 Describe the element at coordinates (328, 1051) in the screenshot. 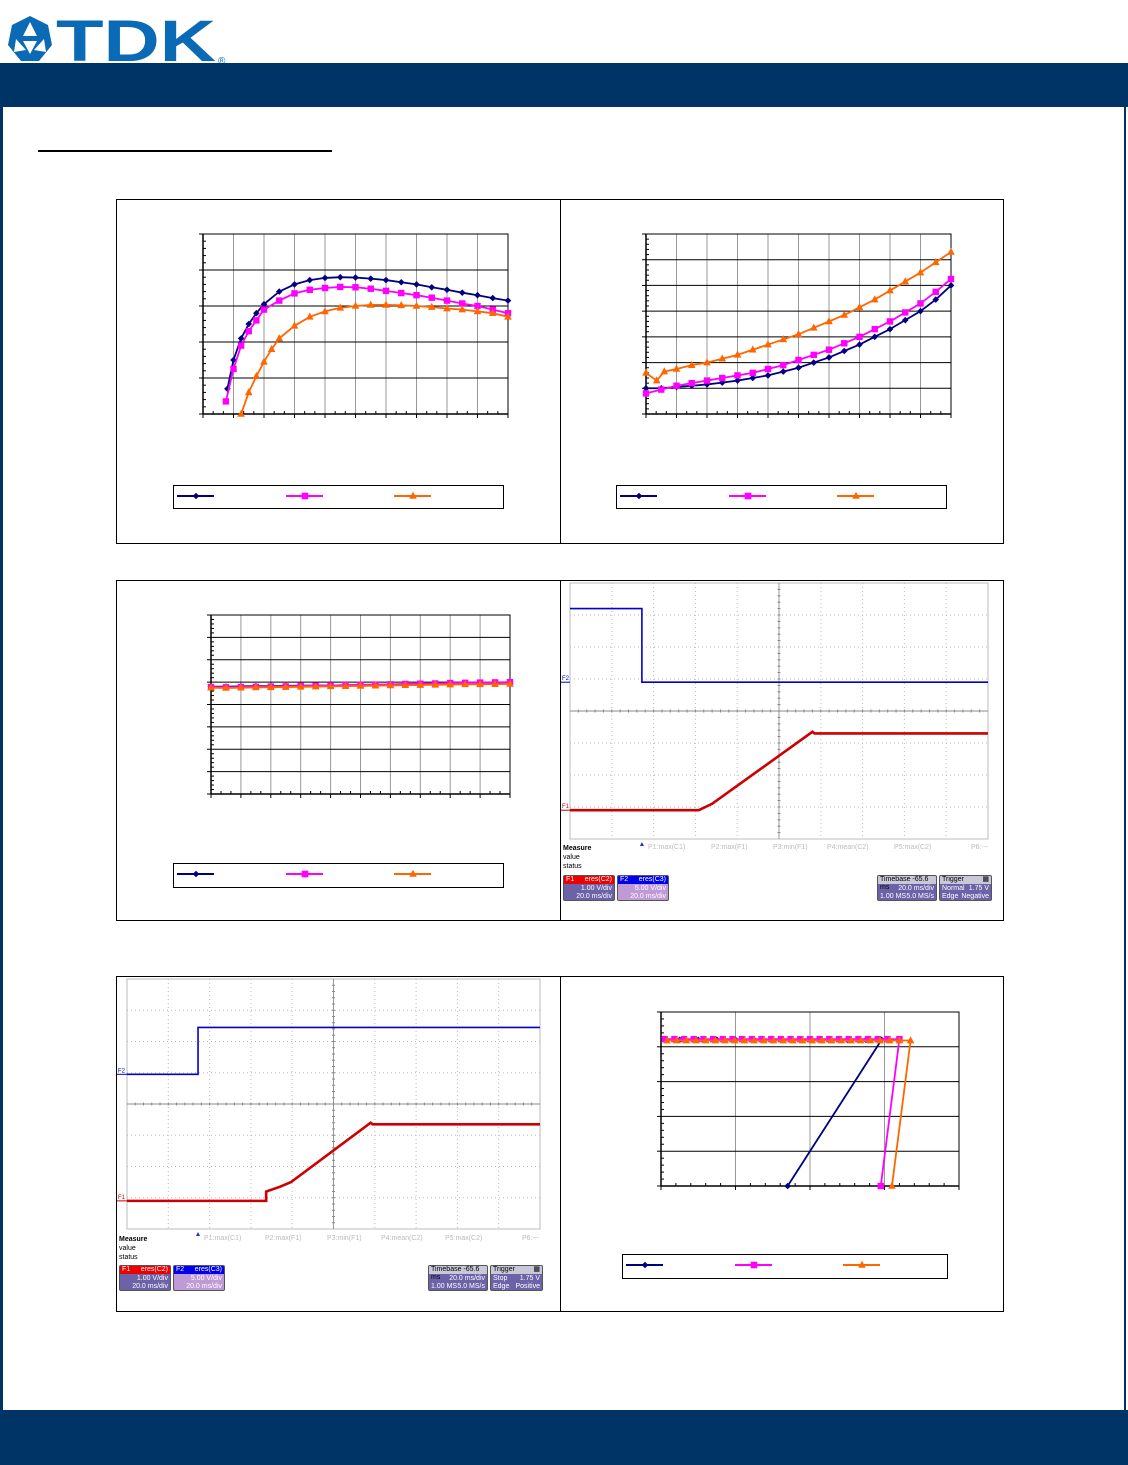

I see `trace-f2: F2` at that location.